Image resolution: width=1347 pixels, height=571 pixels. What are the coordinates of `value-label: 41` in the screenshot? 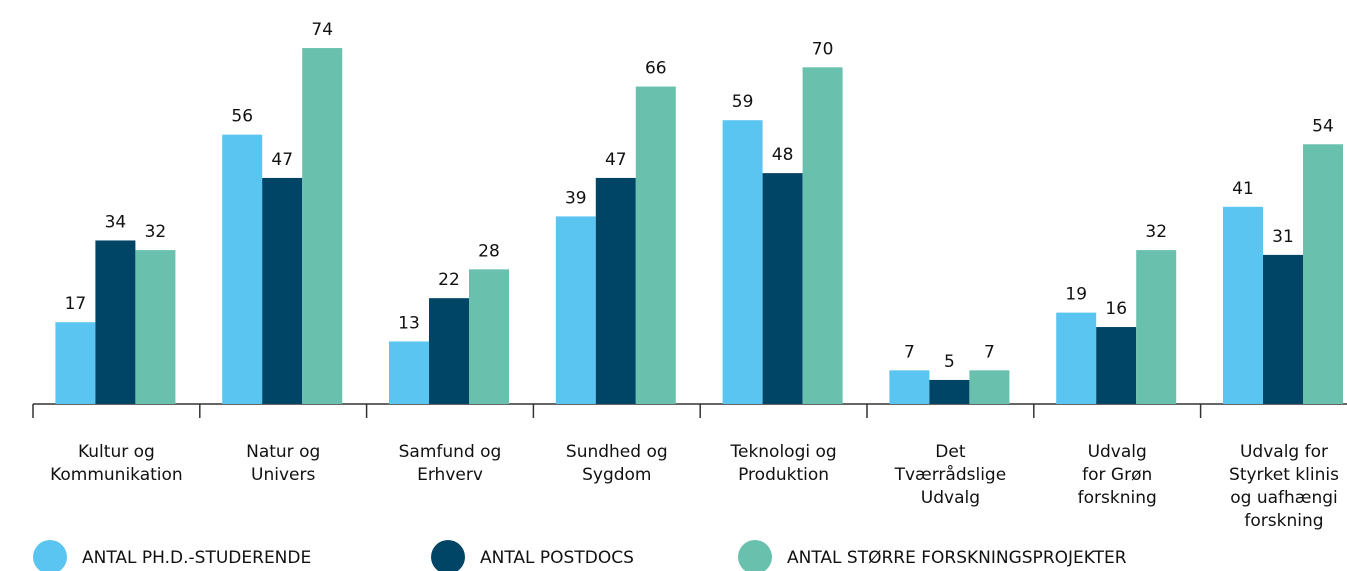 It's located at (1243, 189).